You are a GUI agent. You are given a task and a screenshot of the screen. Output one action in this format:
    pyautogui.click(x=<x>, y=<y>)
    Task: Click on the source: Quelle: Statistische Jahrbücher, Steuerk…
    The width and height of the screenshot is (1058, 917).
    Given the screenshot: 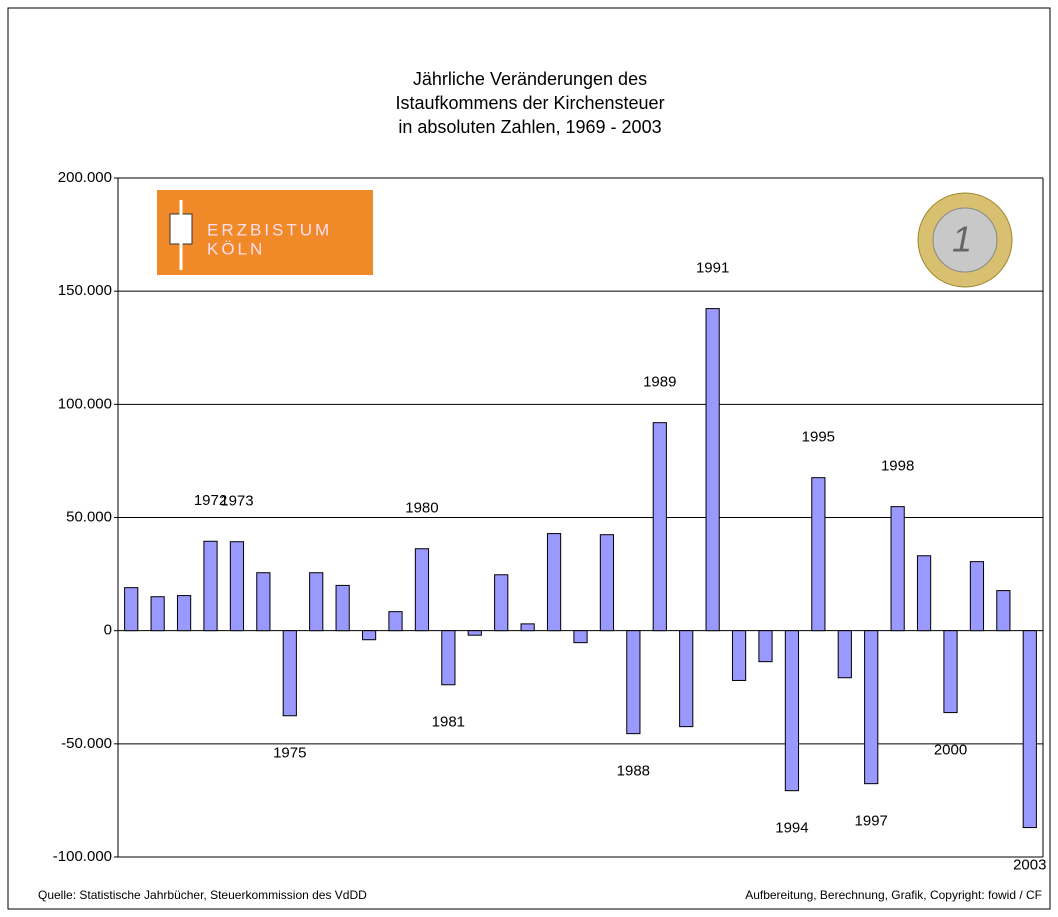 What is the action you would take?
    pyautogui.click(x=202, y=895)
    